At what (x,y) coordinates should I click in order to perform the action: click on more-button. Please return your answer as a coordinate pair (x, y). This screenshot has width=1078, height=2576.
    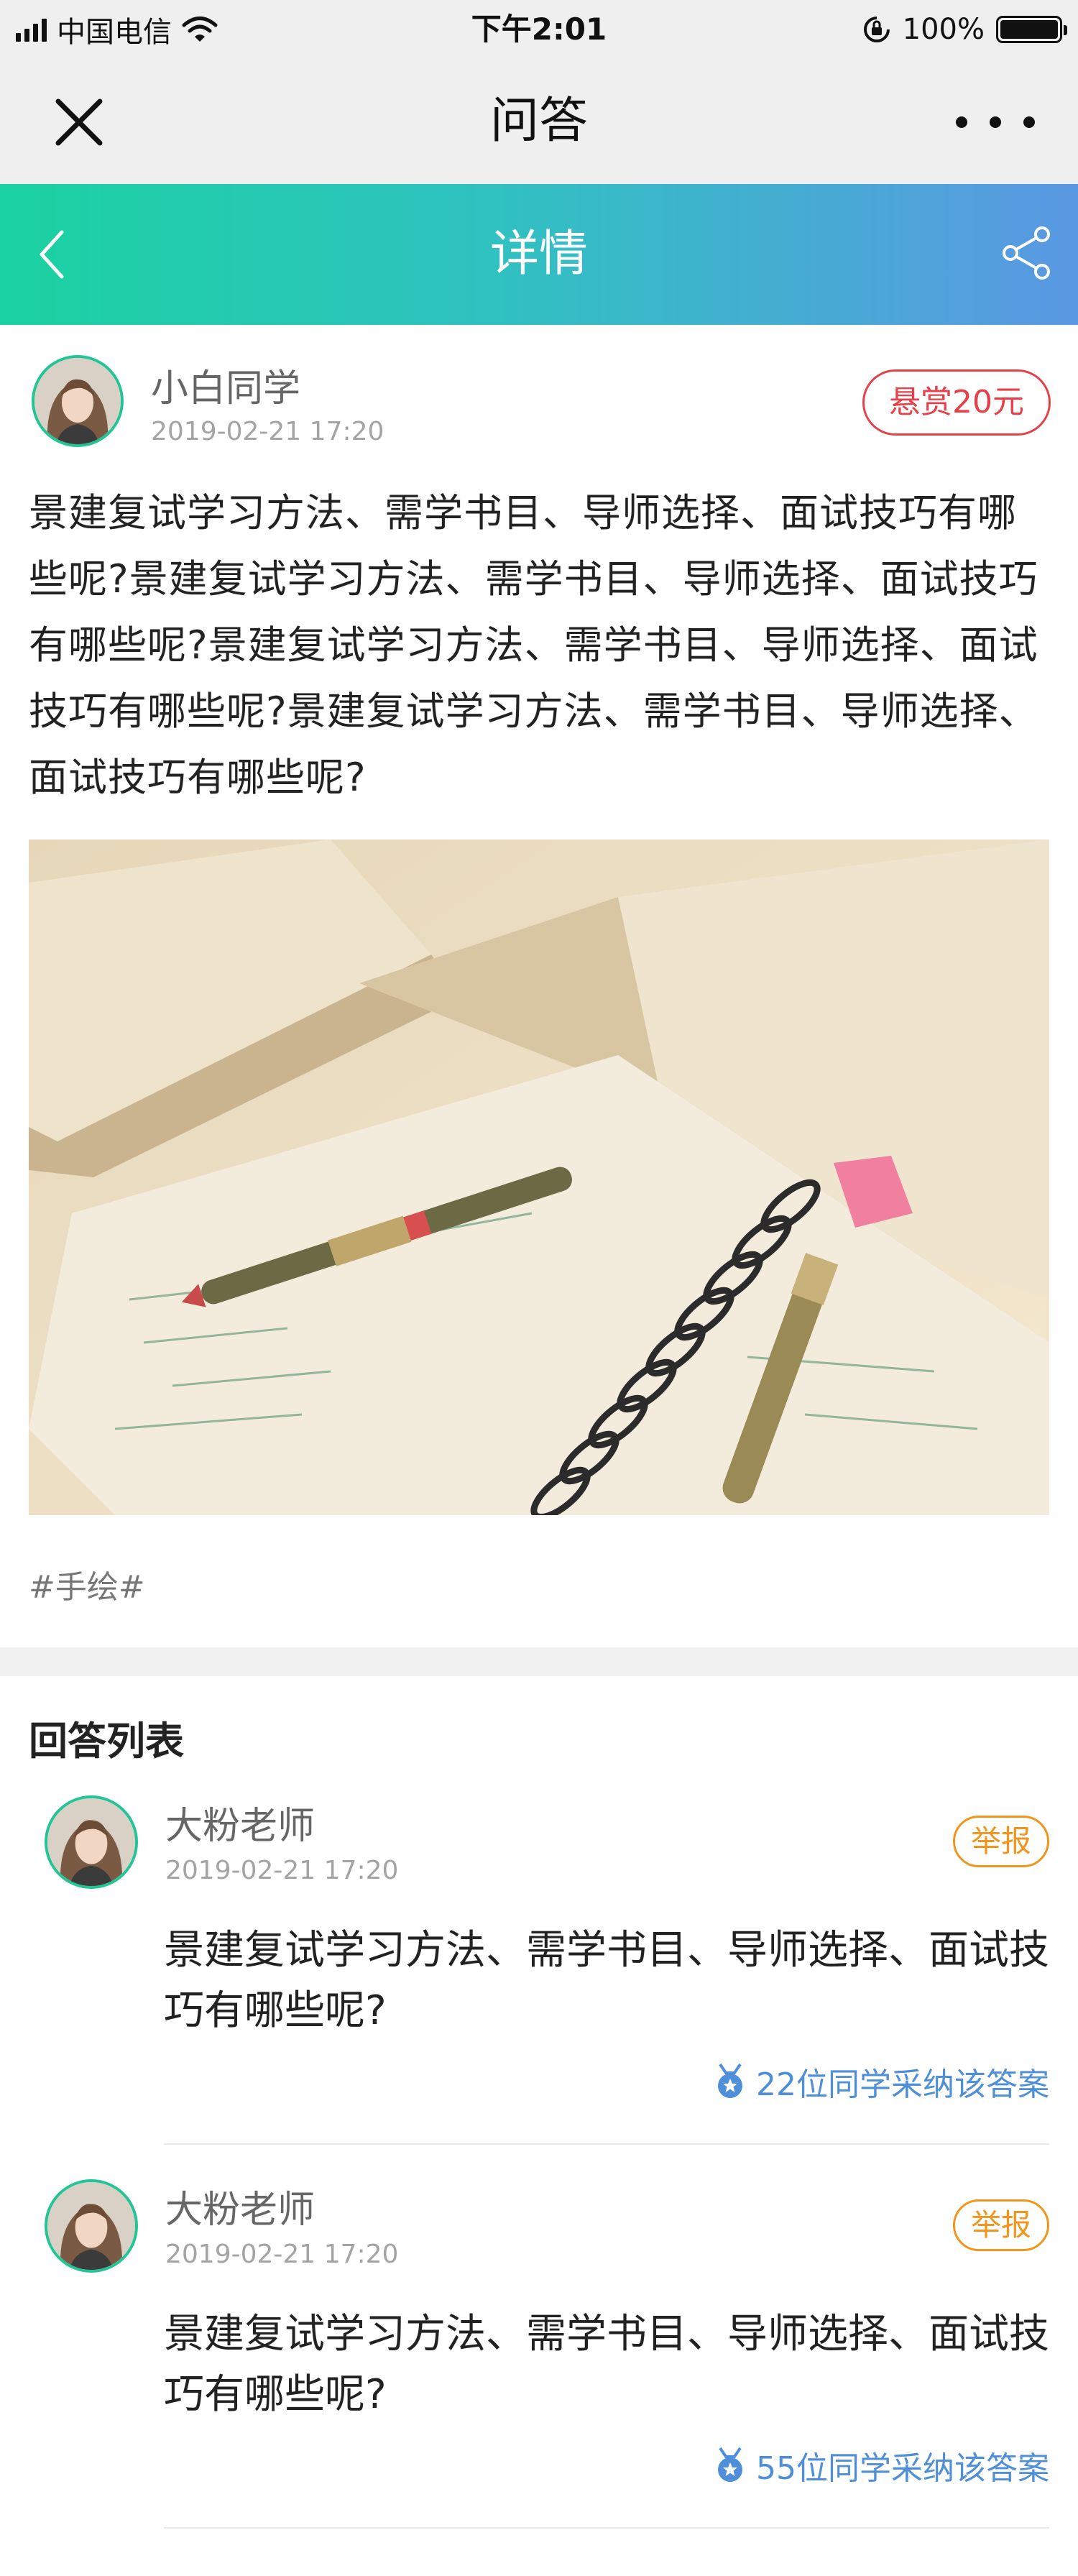
    Looking at the image, I should click on (995, 122).